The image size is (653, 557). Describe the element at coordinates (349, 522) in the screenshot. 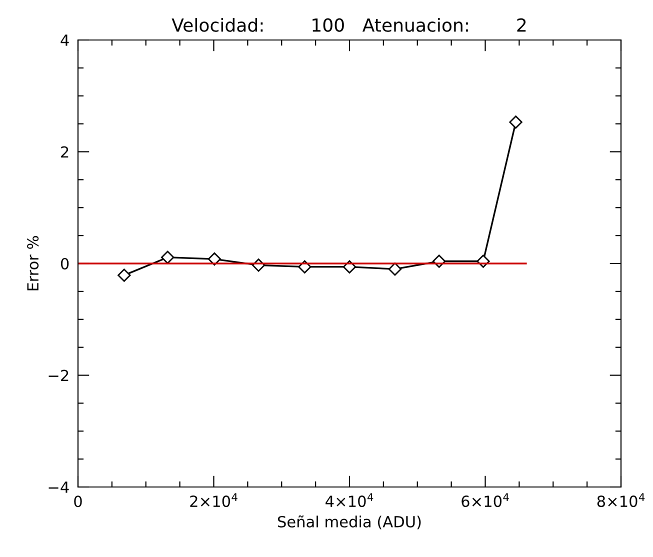

I see `x-axis-title: Señal media (ADU)` at that location.